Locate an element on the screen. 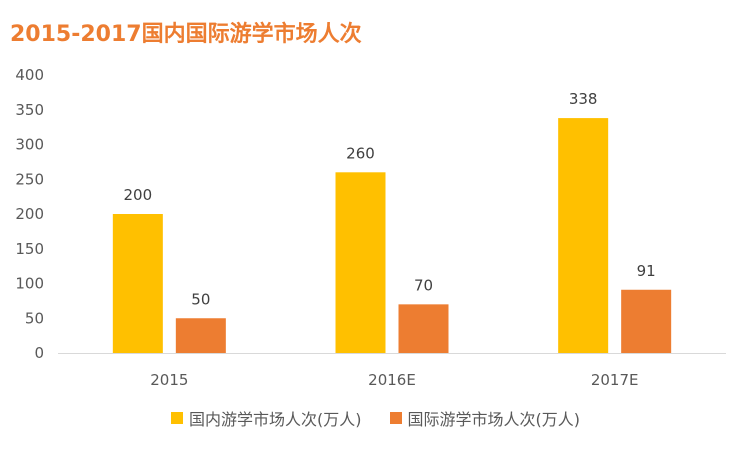  y-tick-label: 300 is located at coordinates (29, 145).